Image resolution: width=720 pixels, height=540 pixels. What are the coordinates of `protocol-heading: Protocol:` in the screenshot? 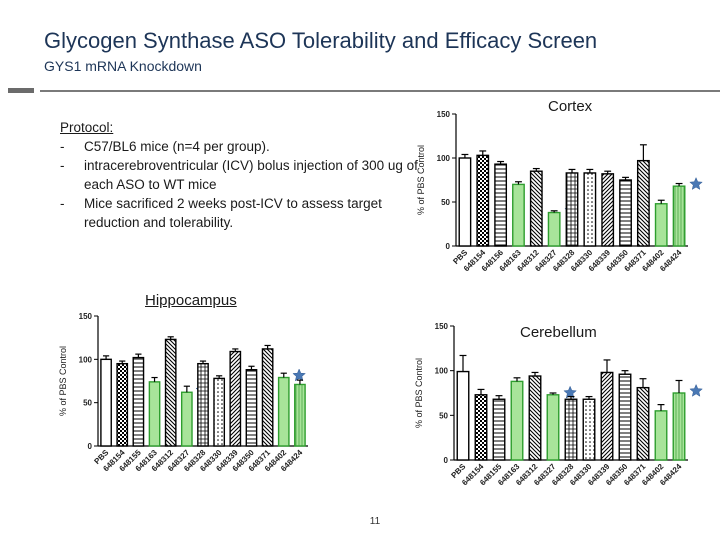 It's located at (87, 127).